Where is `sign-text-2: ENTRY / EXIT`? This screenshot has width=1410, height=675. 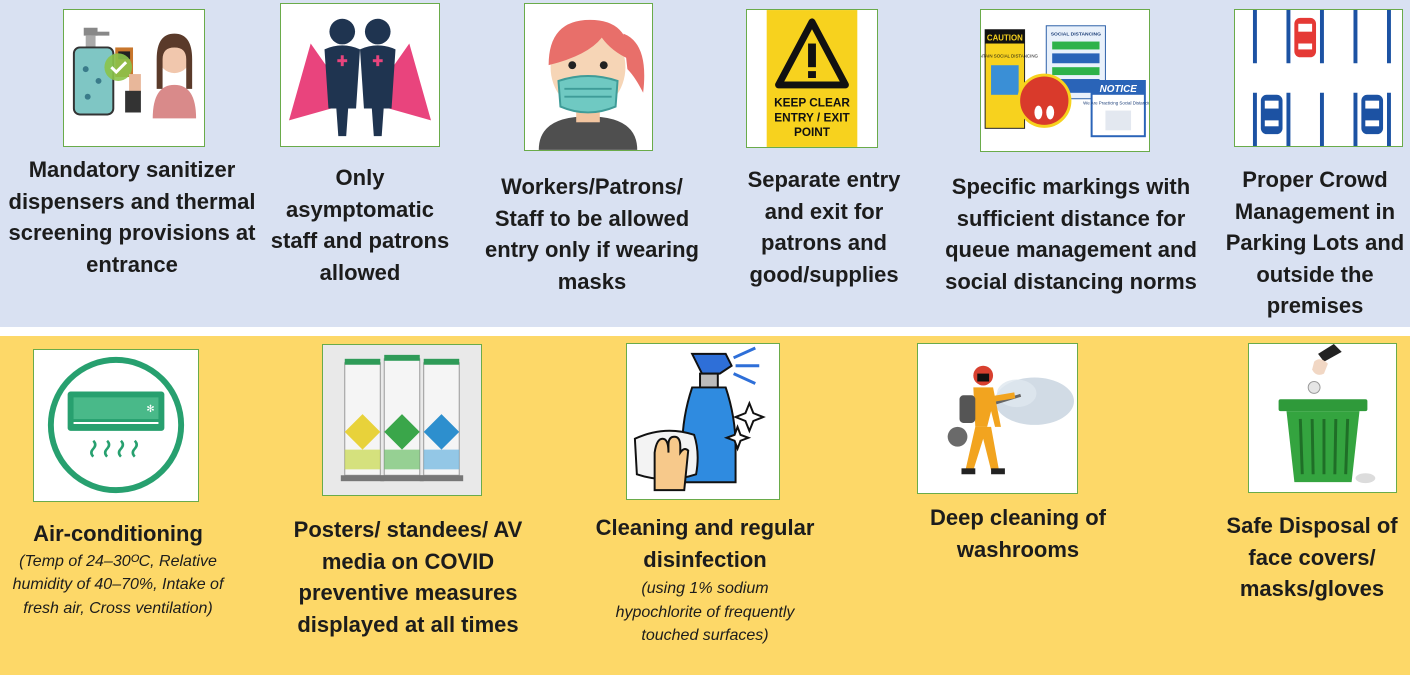
sign-text-2: ENTRY / EXIT is located at coordinates (812, 117).